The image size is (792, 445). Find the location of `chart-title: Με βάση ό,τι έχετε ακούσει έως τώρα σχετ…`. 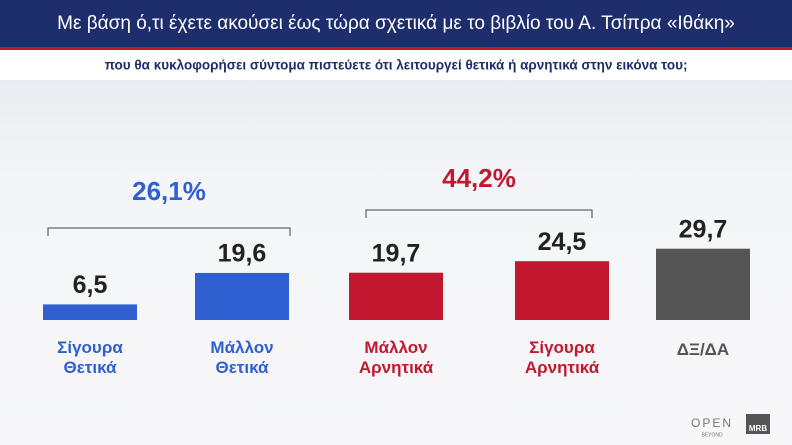

chart-title: Με βάση ό,τι έχετε ακούσει έως τώρα σχετ… is located at coordinates (396, 23).